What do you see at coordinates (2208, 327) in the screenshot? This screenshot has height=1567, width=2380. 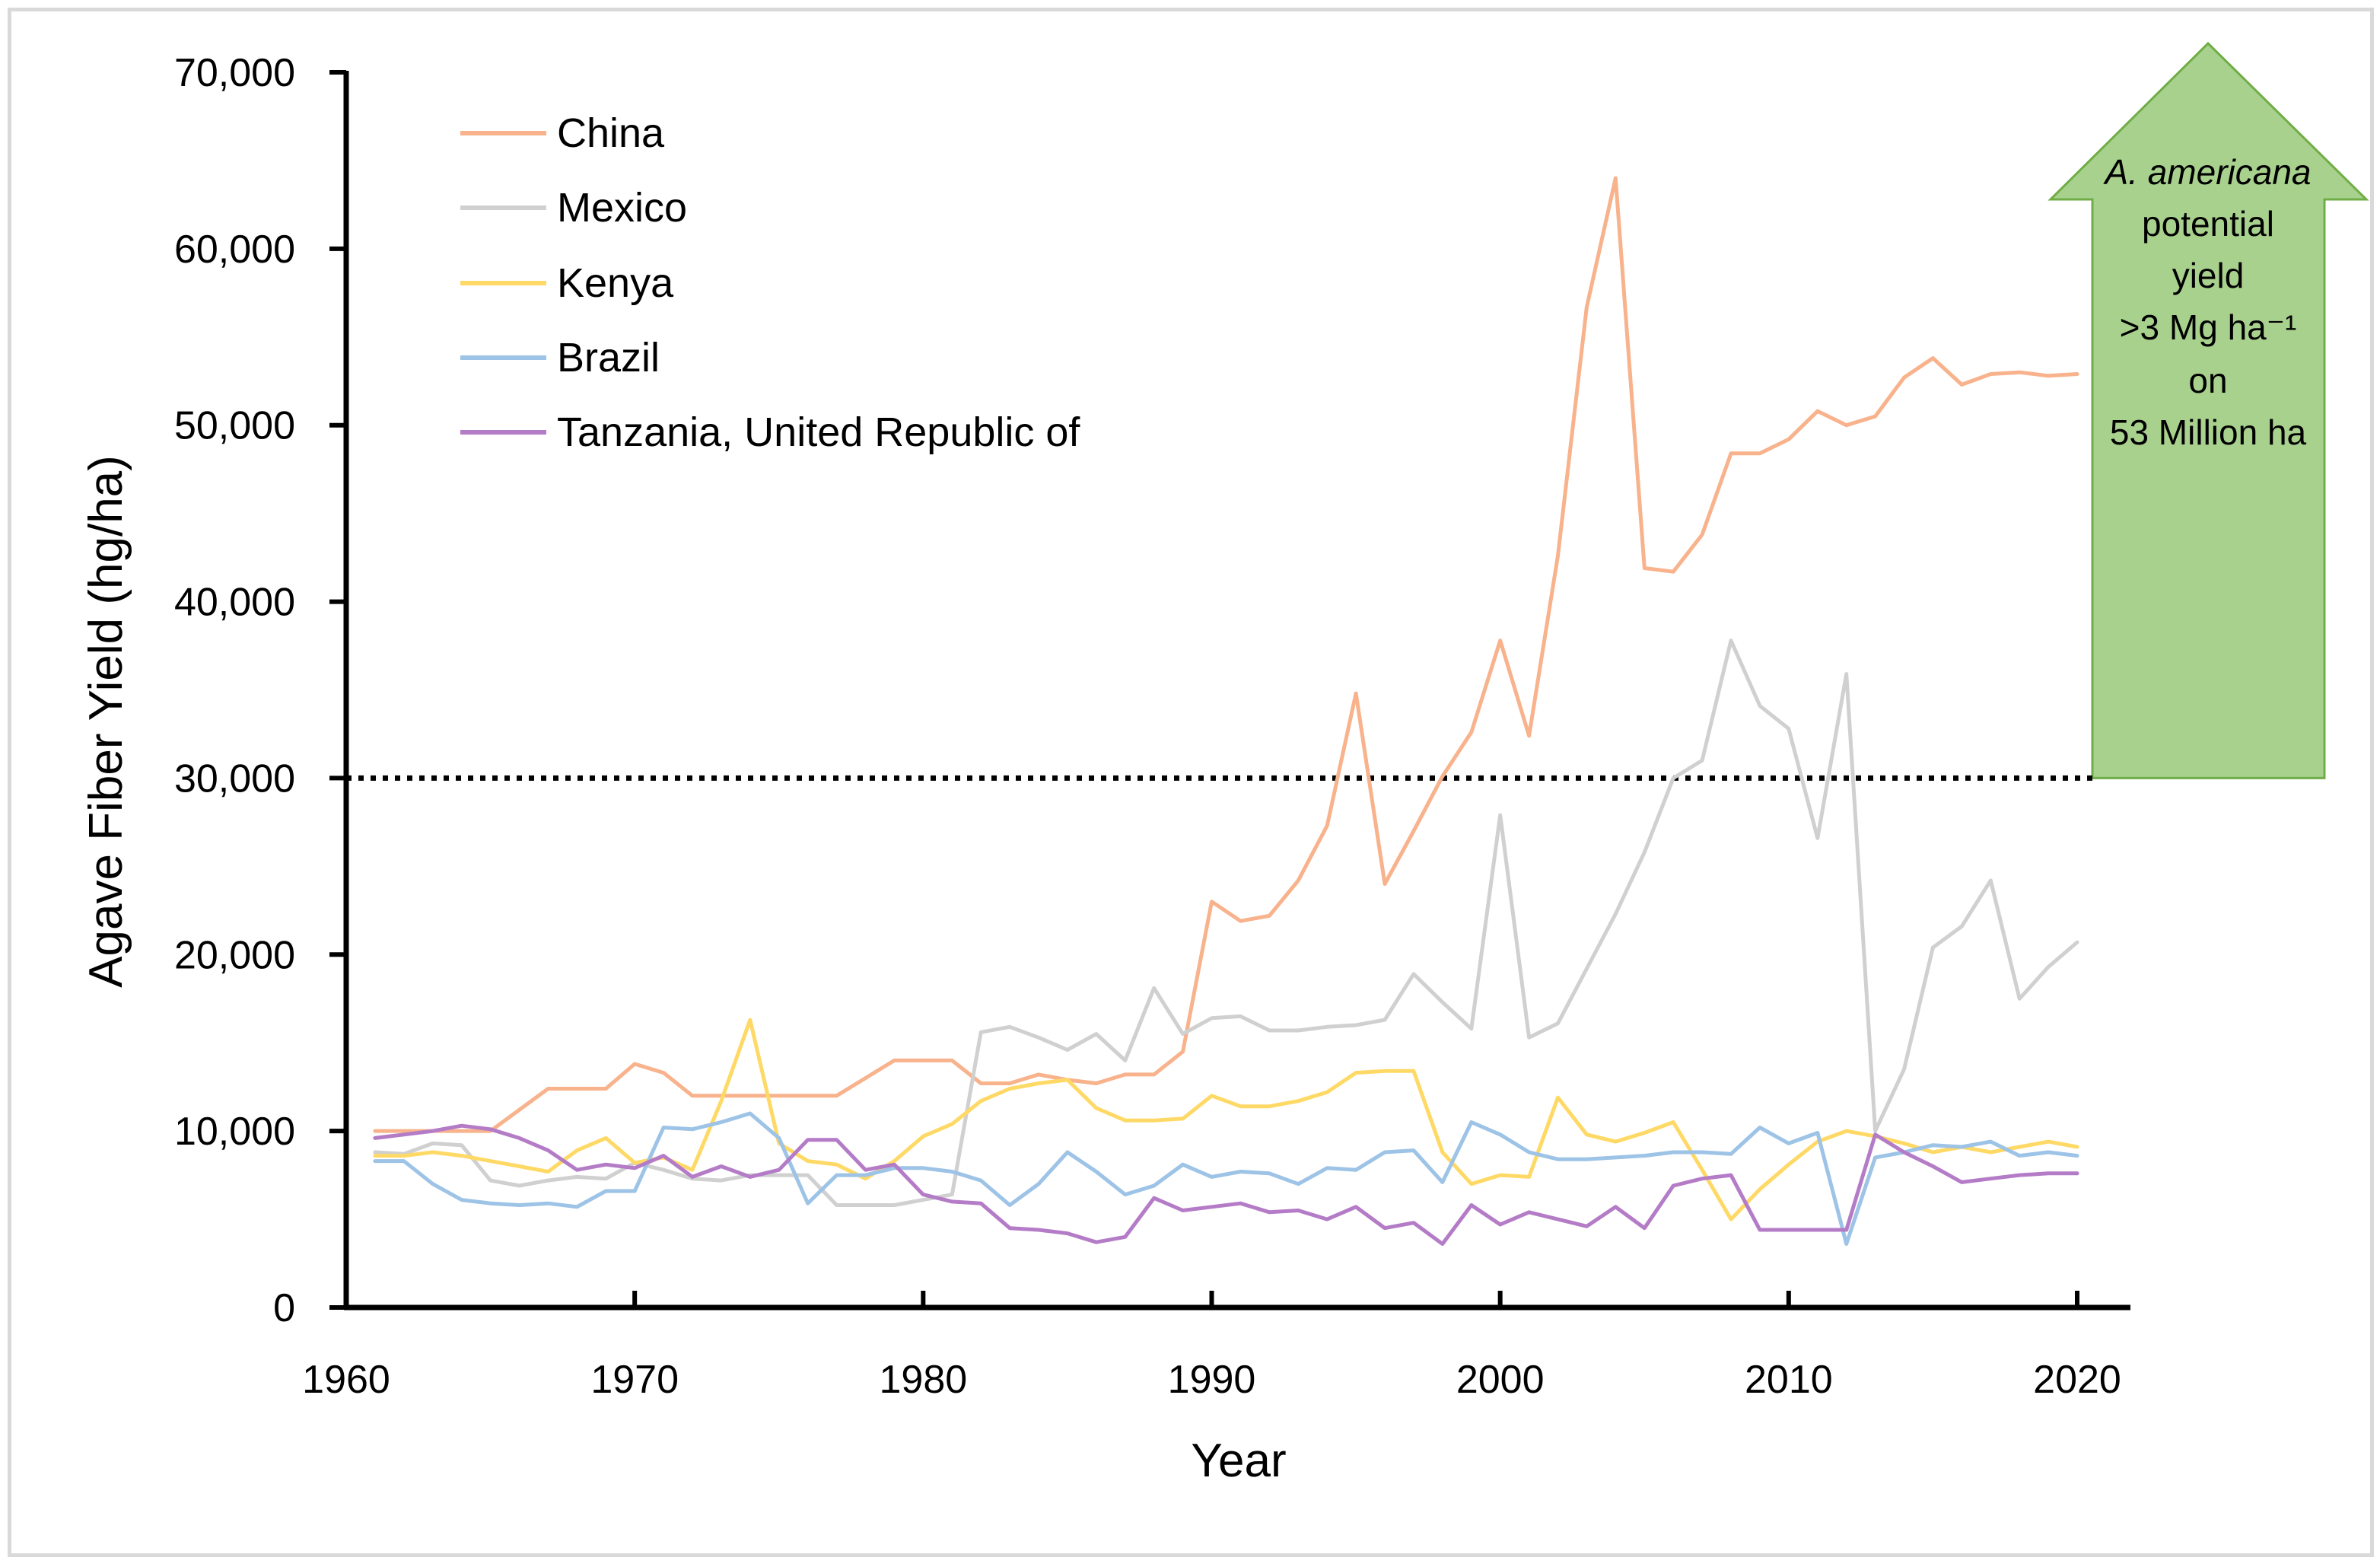 I see `annotation-text-line: >3 Mg ha⁻¹` at bounding box center [2208, 327].